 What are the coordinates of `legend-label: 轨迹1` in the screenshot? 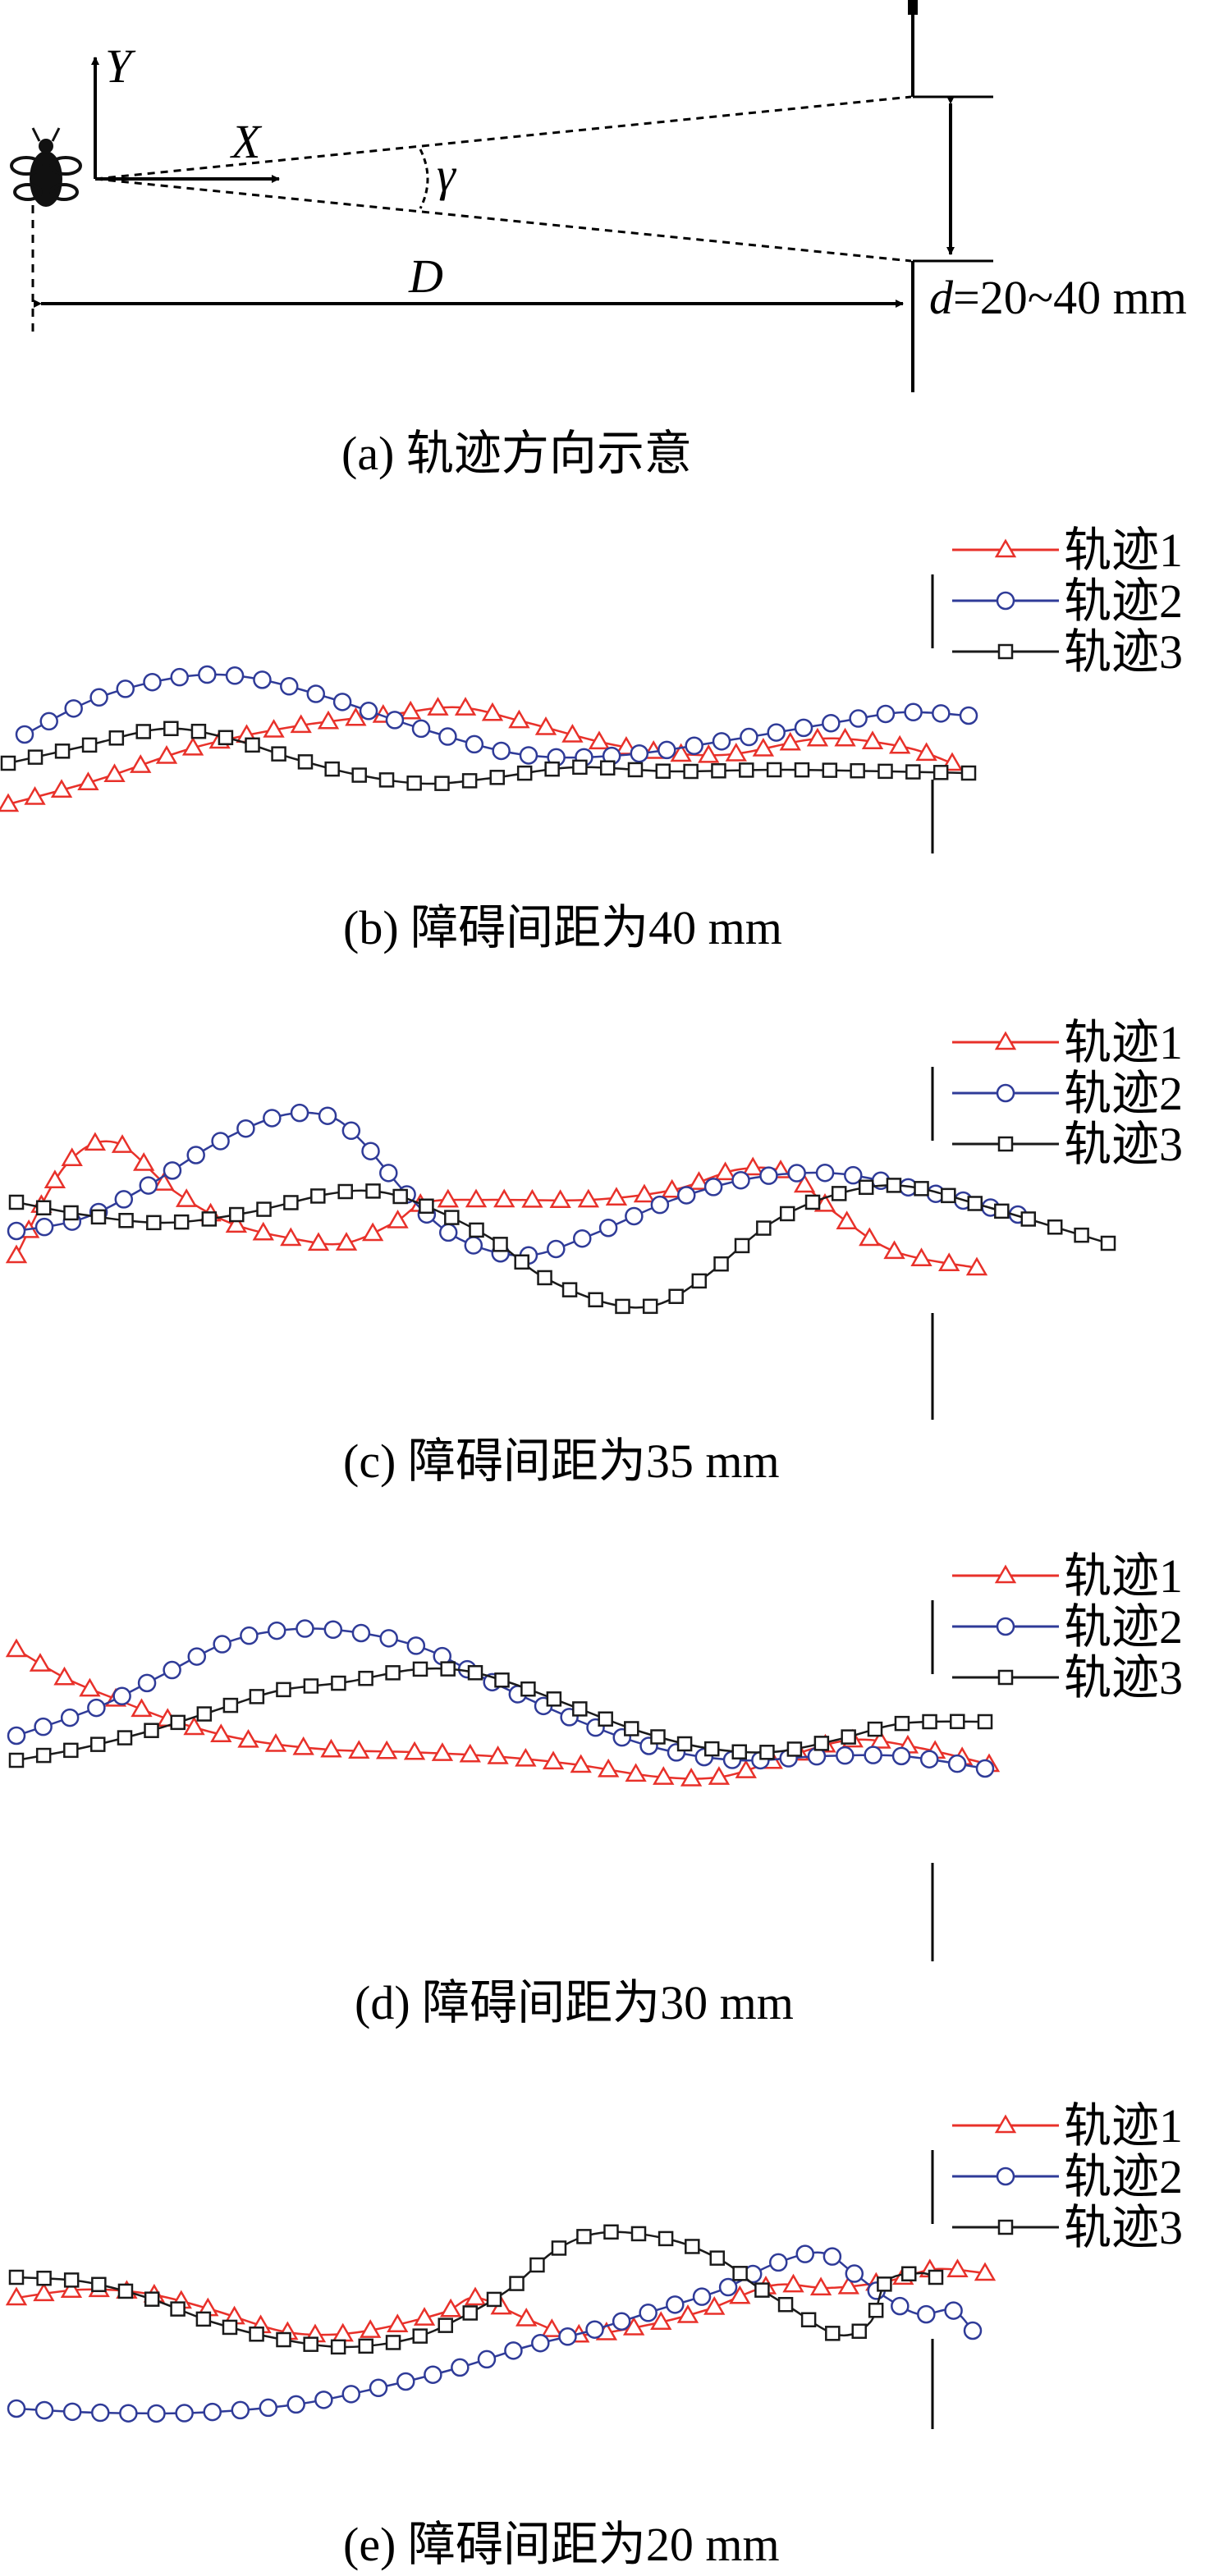 It's located at (1123, 1576).